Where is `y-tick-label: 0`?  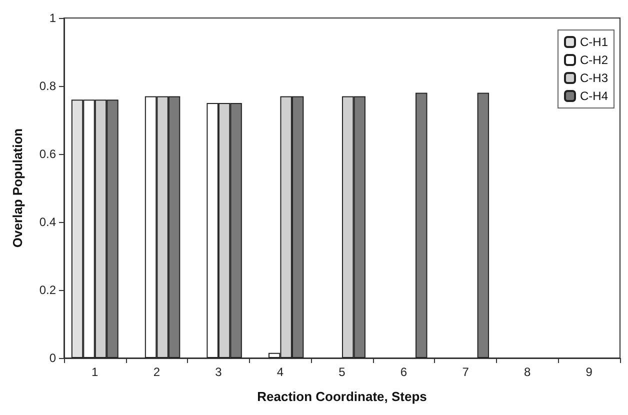
y-tick-label: 0 is located at coordinates (52, 358).